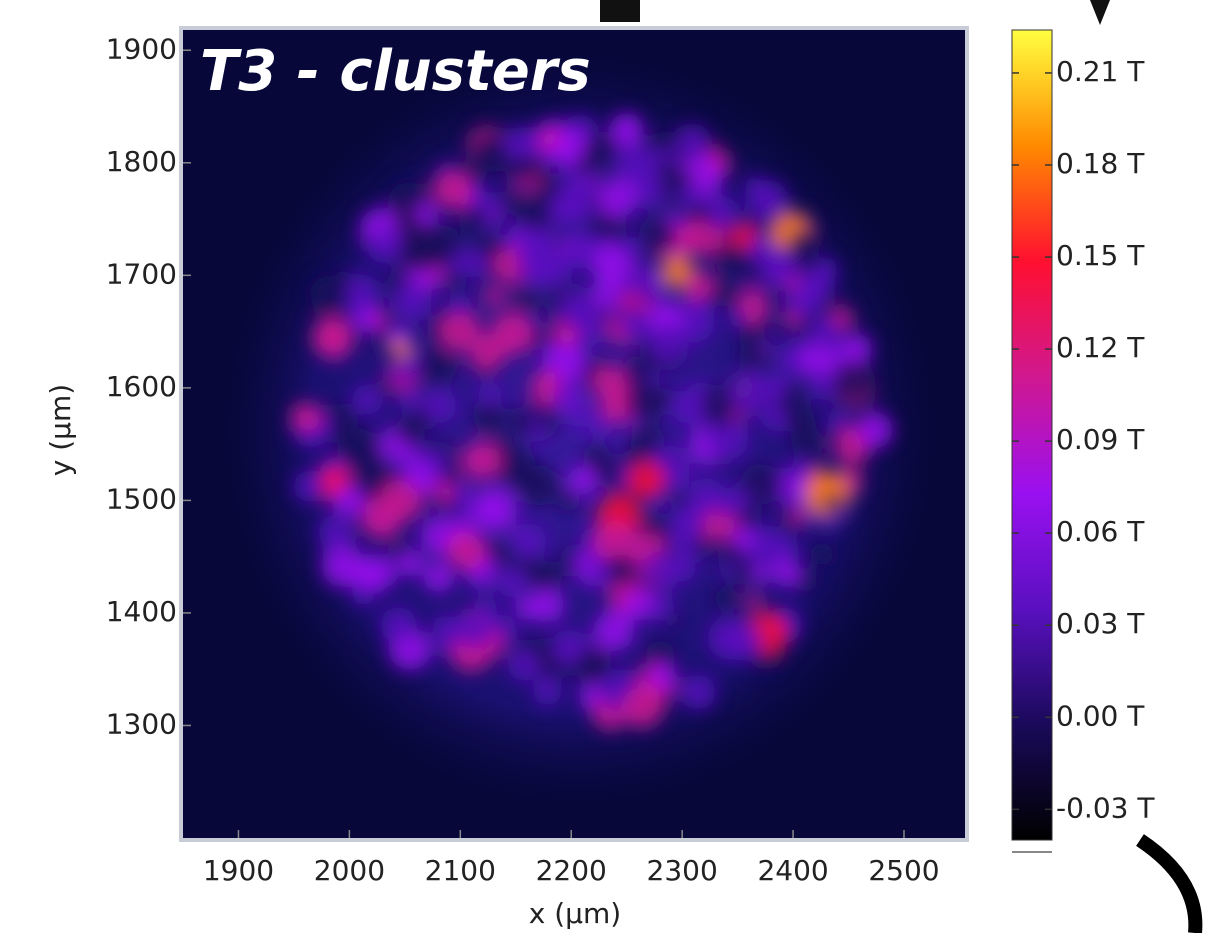 The width and height of the screenshot is (1221, 937). I want to click on y-tick-label: 1700, so click(141, 273).